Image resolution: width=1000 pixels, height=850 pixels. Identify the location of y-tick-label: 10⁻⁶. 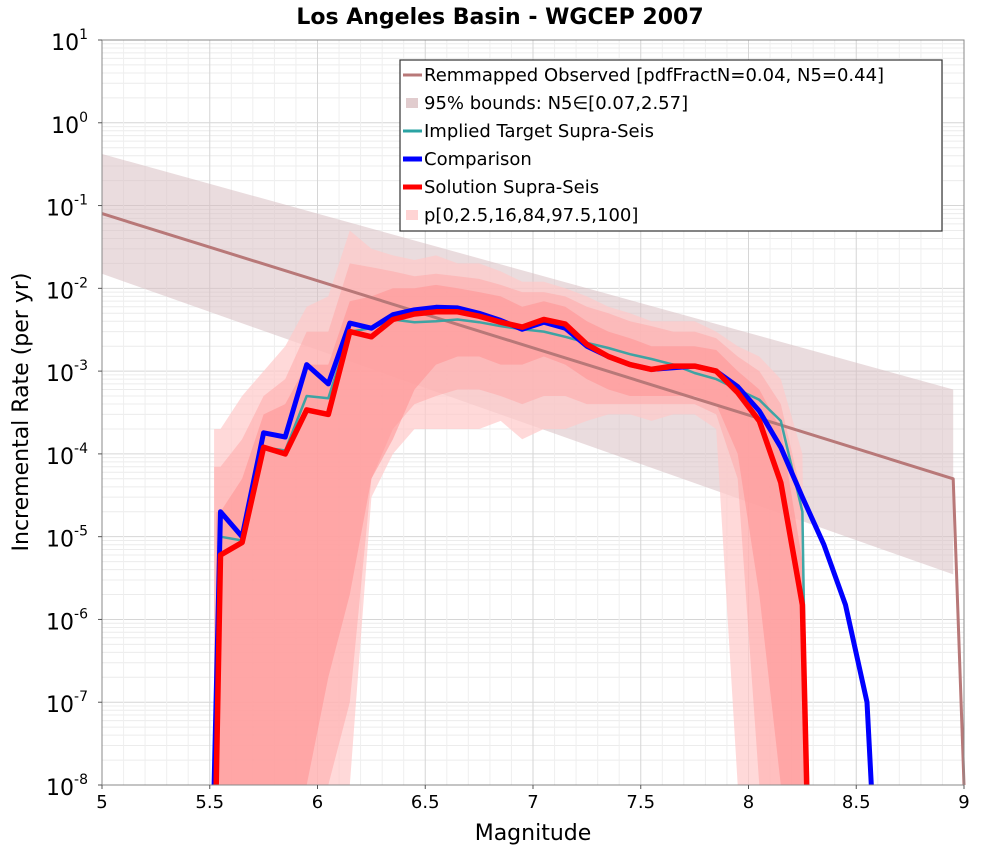
(67, 620).